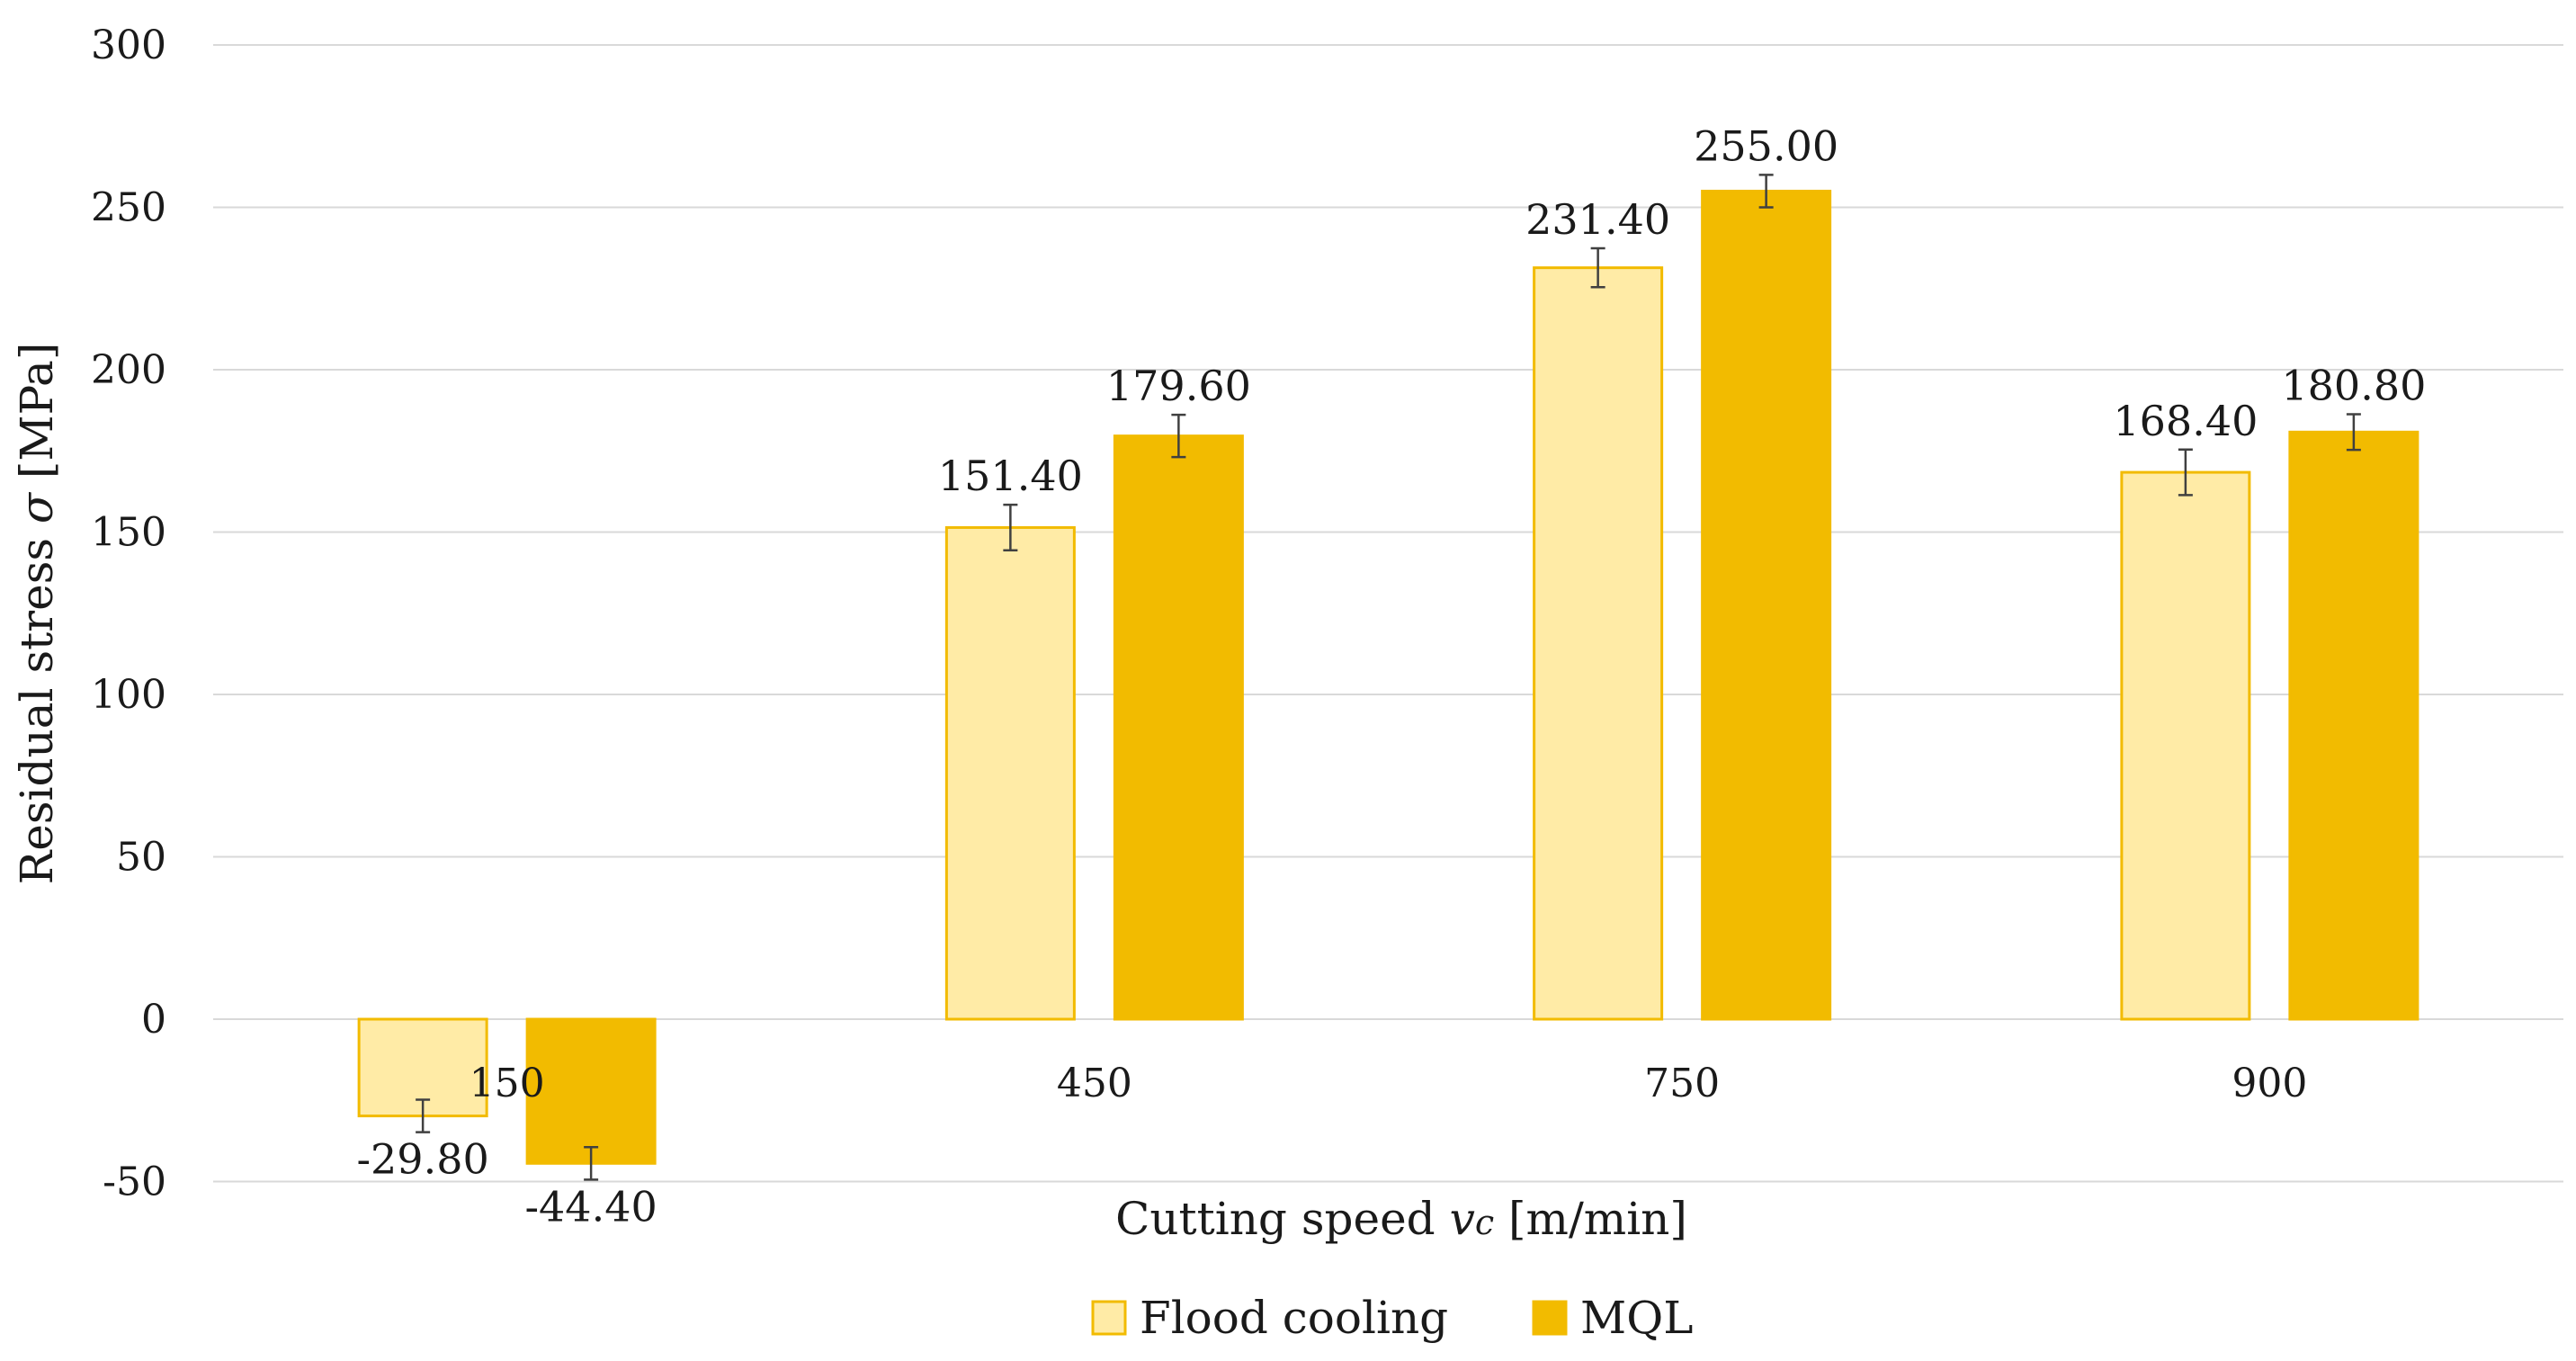 This screenshot has height=1361, width=2576. I want to click on x-tick-label: 750, so click(1682, 1083).